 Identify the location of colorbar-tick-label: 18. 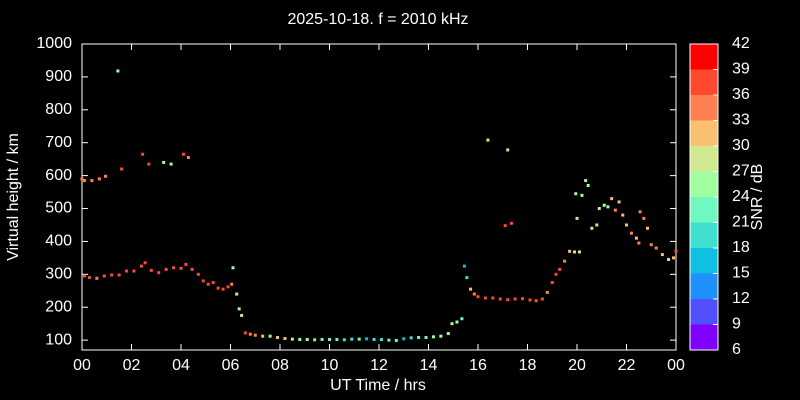
(741, 247).